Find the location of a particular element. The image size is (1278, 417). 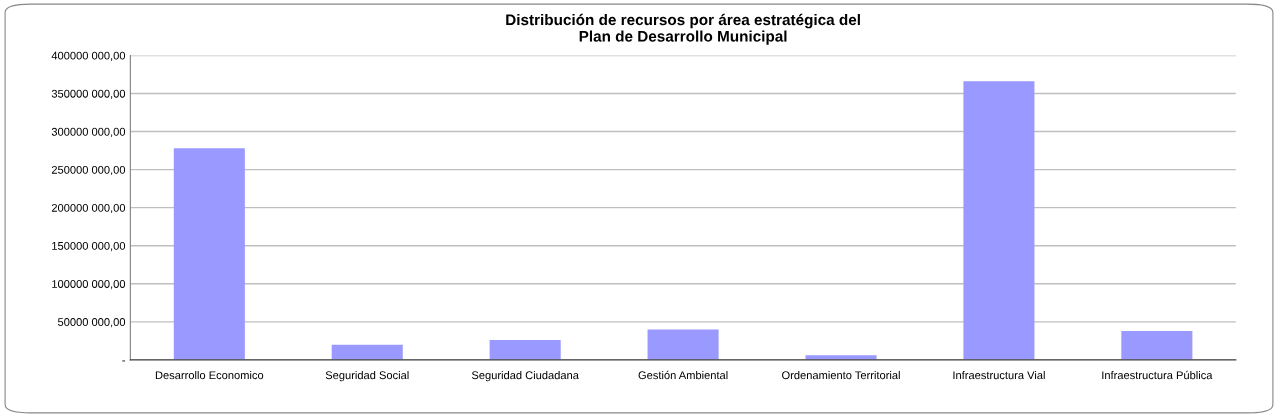

x-tick-label: Infraestructura Pública is located at coordinates (1157, 375).